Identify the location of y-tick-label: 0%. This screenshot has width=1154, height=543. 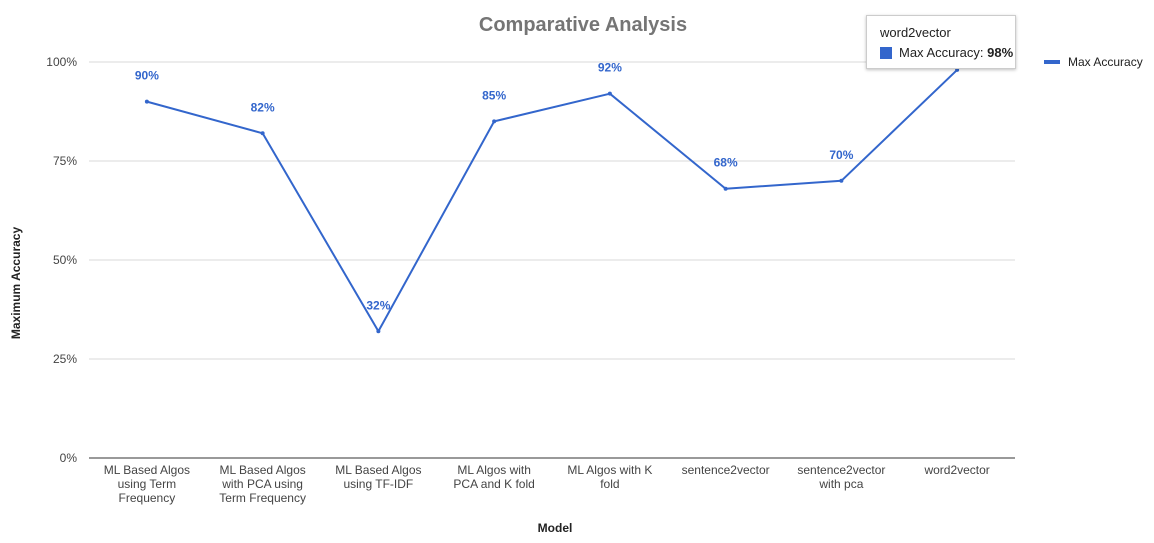
(69, 458).